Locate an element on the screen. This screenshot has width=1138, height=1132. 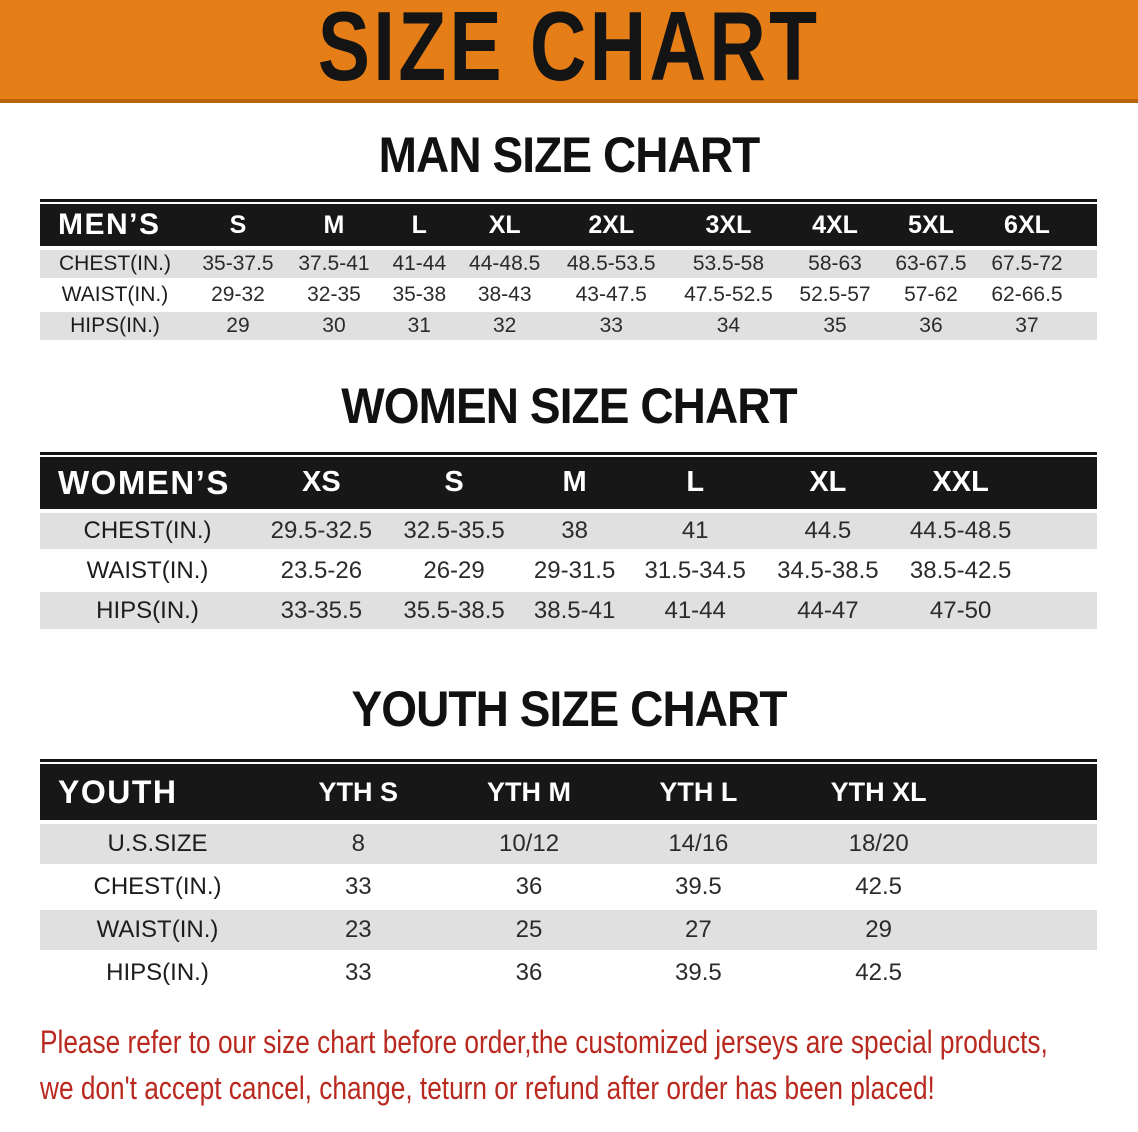
womens-header-spacer is located at coordinates (1062, 484).